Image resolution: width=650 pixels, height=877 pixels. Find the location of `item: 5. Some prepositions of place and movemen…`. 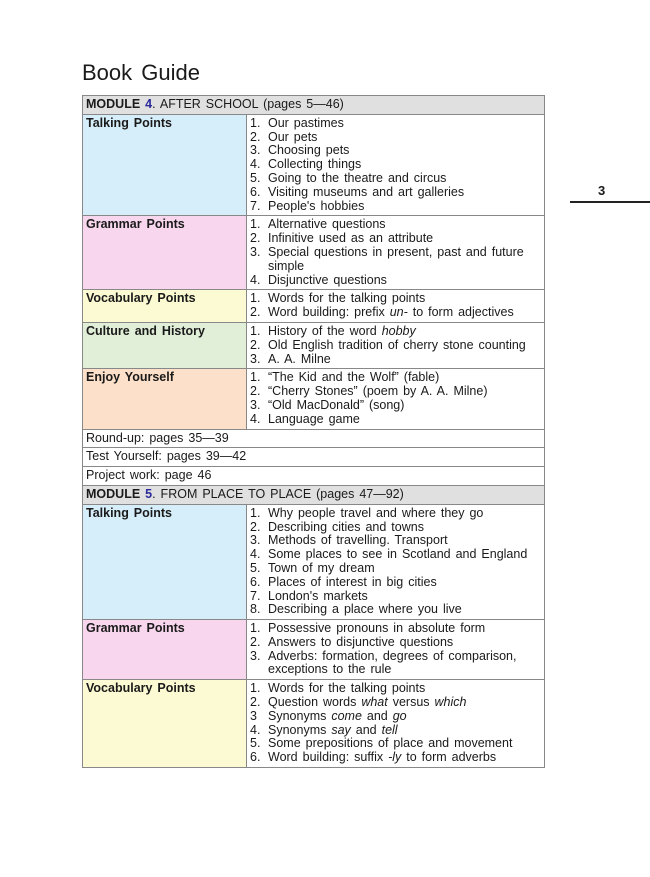

item: 5. Some prepositions of place and movemen… is located at coordinates (395, 744).